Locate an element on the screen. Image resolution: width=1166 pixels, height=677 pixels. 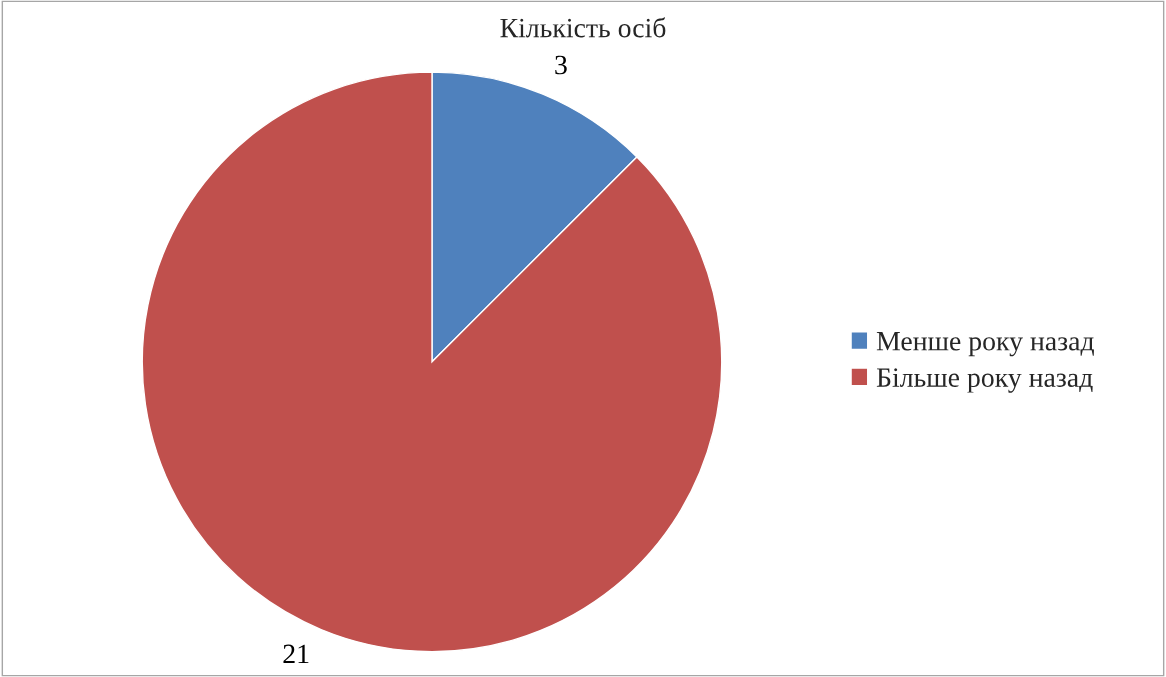
data-label: 3 is located at coordinates (561, 65).